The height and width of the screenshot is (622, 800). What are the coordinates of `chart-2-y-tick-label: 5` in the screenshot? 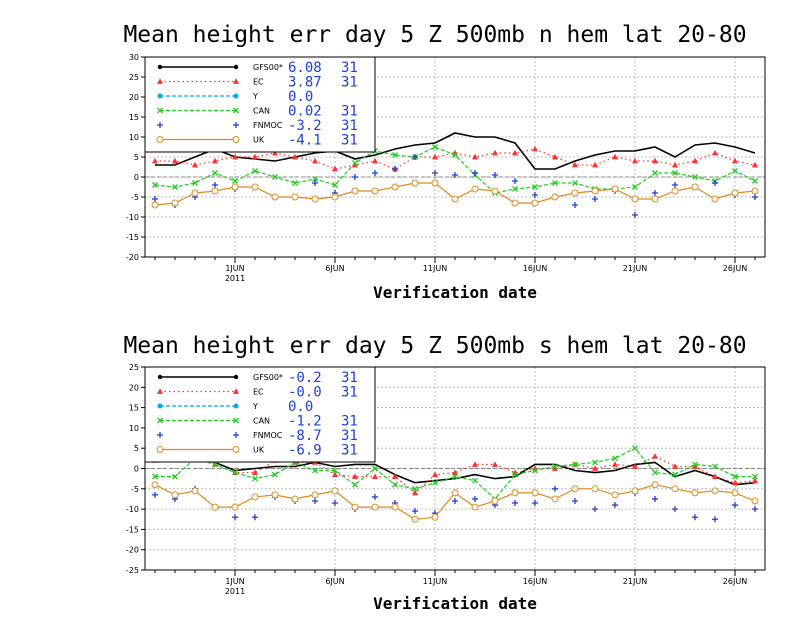 It's located at (136, 448).